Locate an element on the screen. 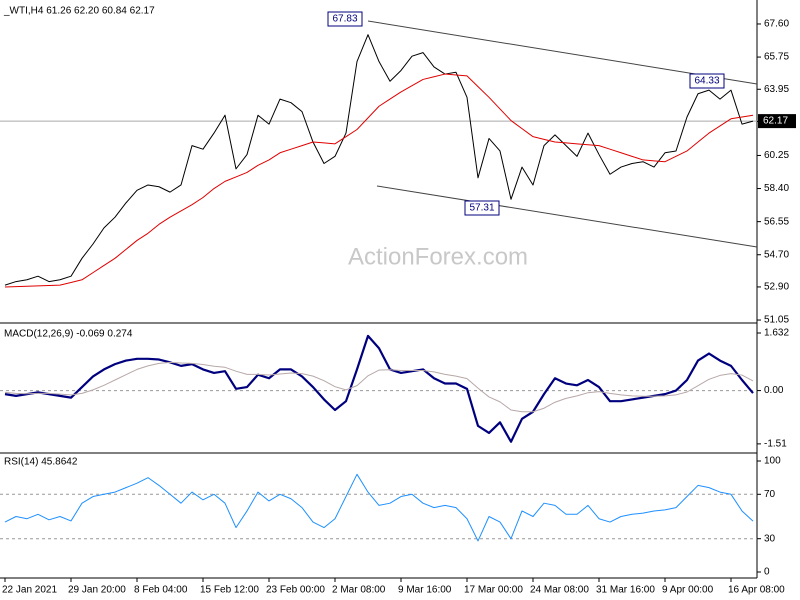  annotation: 67.83 is located at coordinates (344, 19).